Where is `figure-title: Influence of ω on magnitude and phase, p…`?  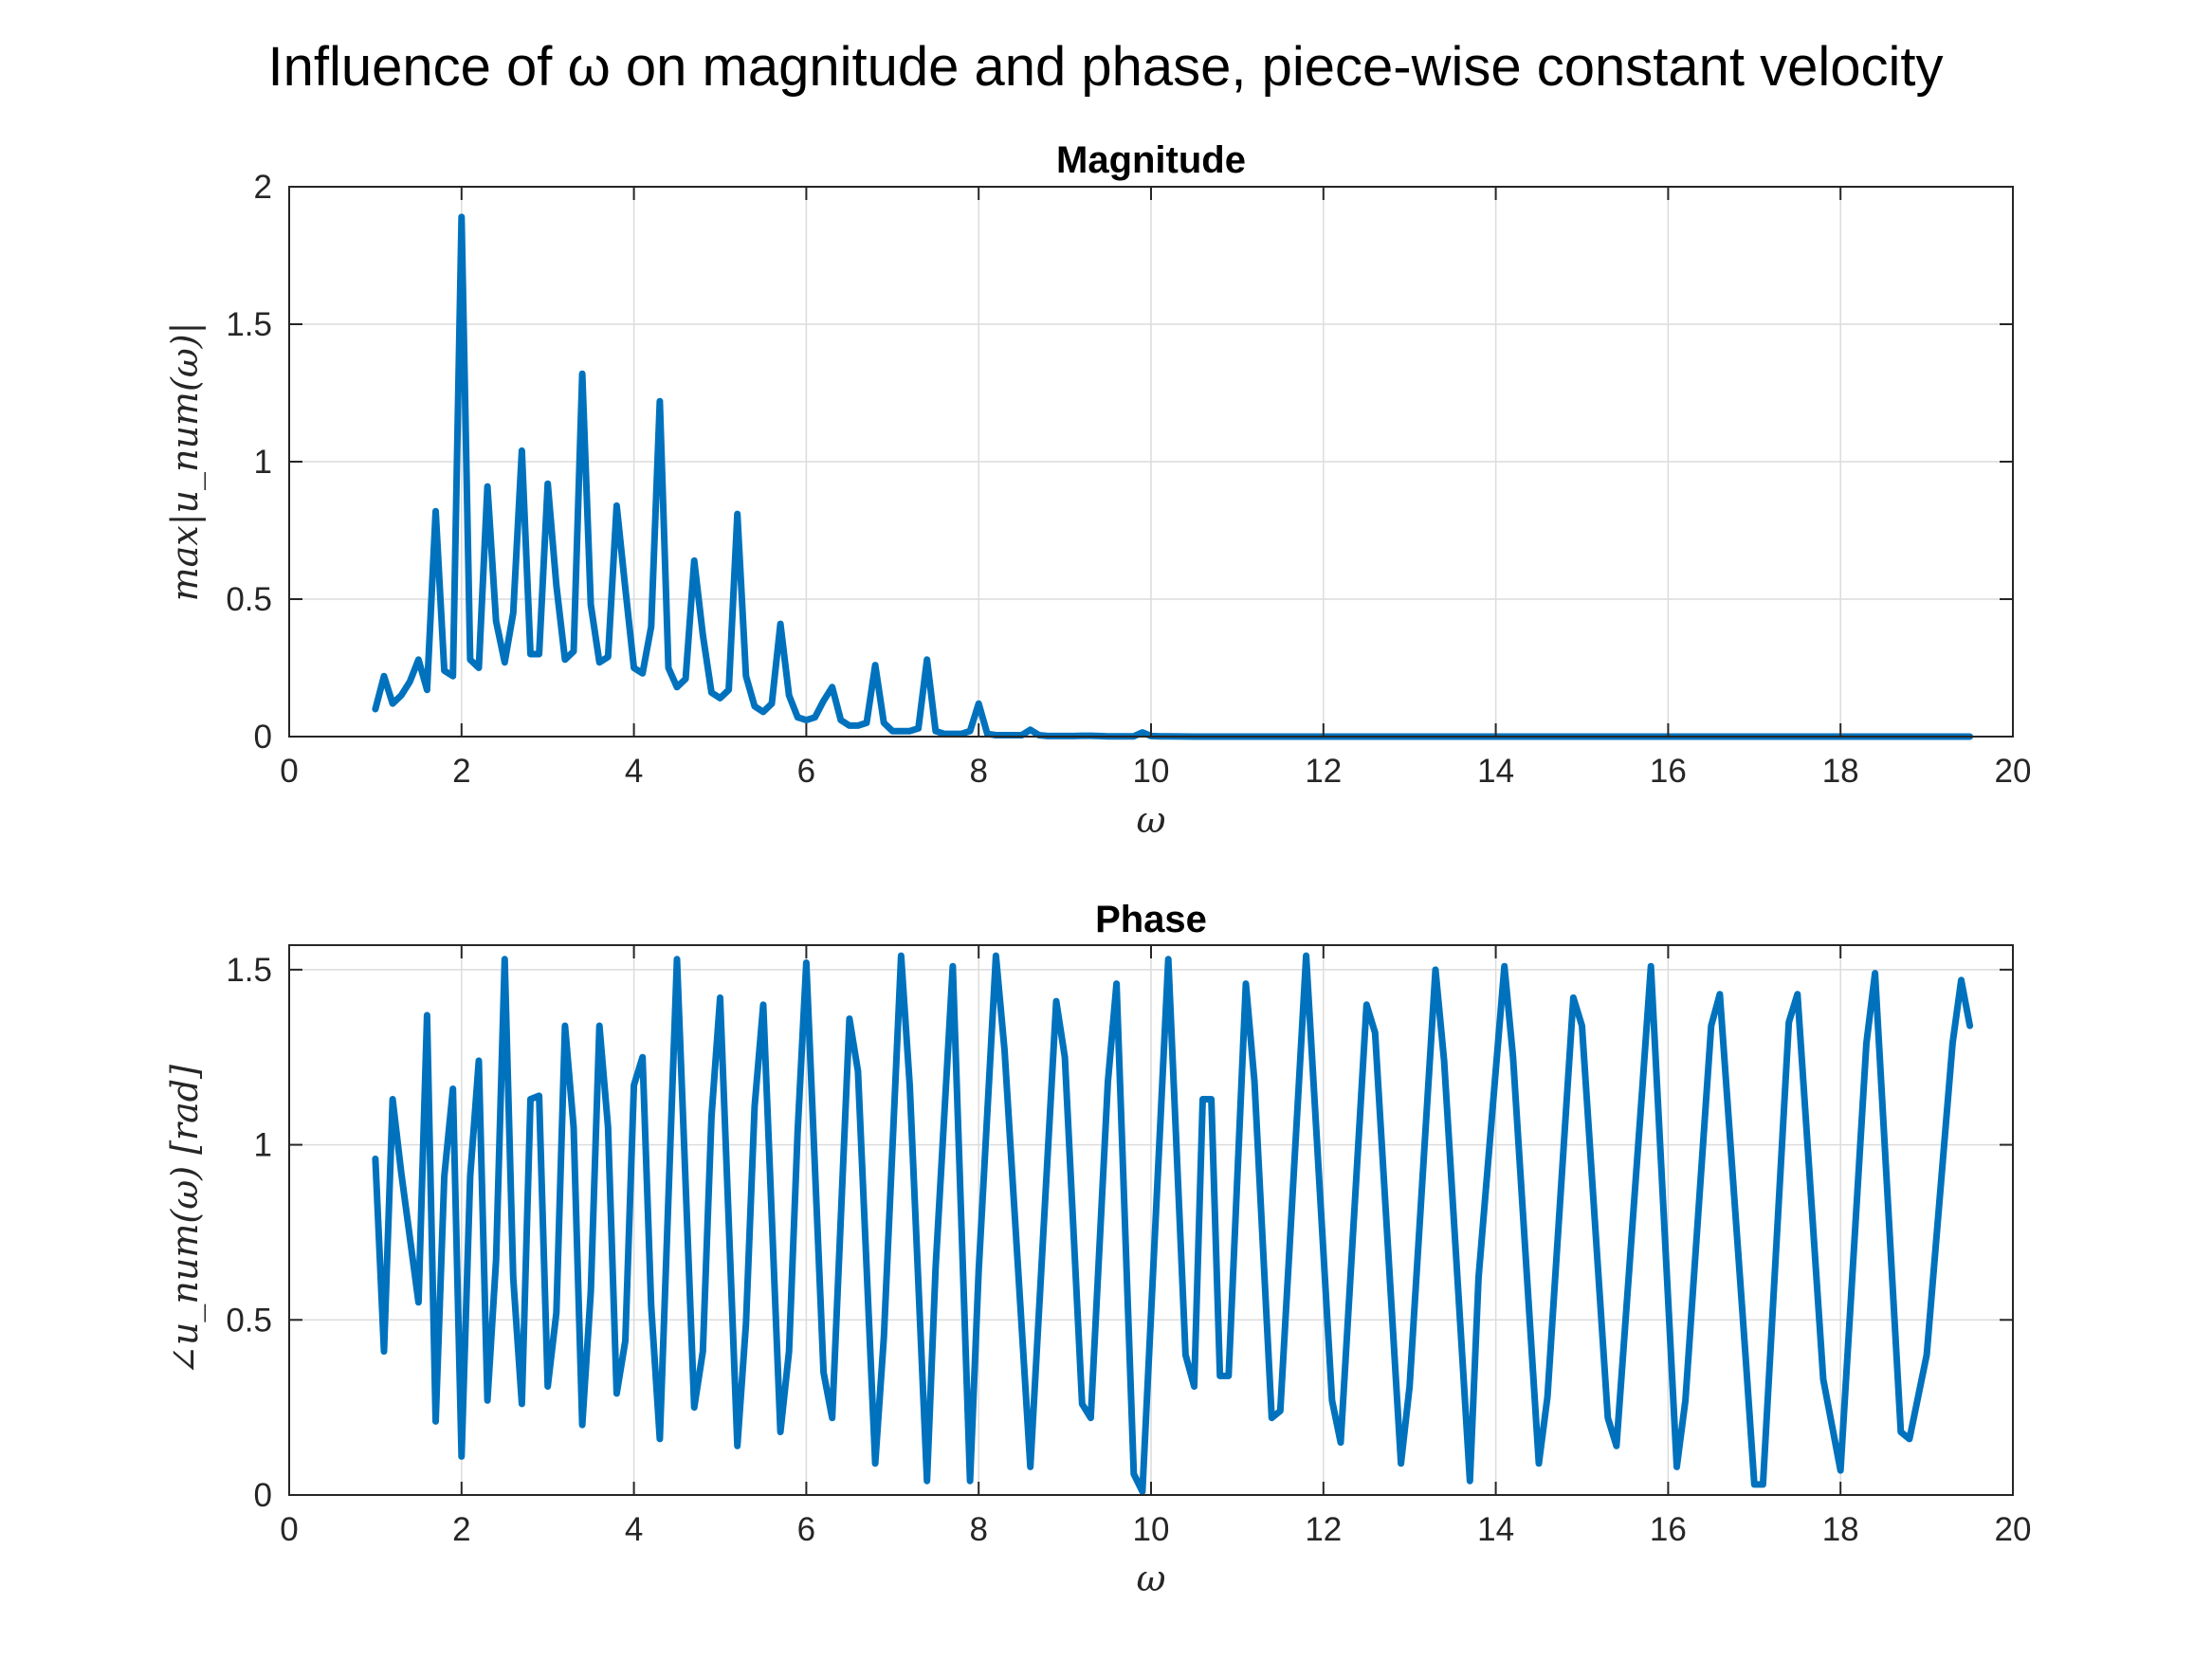 figure-title: Influence of ω on magnitude and phase, p… is located at coordinates (1105, 67).